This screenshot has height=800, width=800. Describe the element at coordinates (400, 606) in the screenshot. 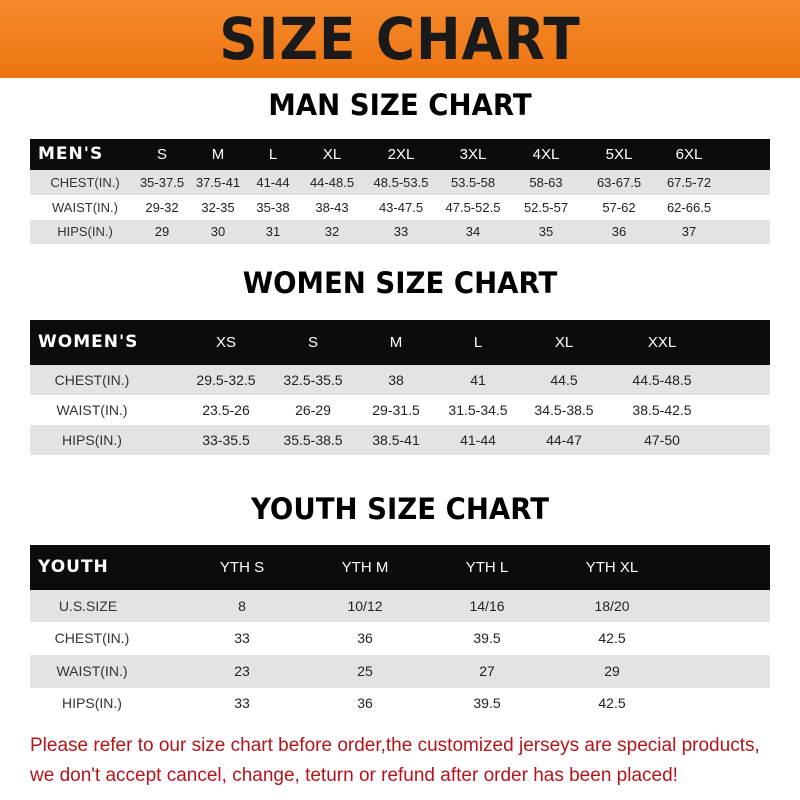

I see `table-row: U.S.SIZE 8 10/12 14/16 18/20` at that location.